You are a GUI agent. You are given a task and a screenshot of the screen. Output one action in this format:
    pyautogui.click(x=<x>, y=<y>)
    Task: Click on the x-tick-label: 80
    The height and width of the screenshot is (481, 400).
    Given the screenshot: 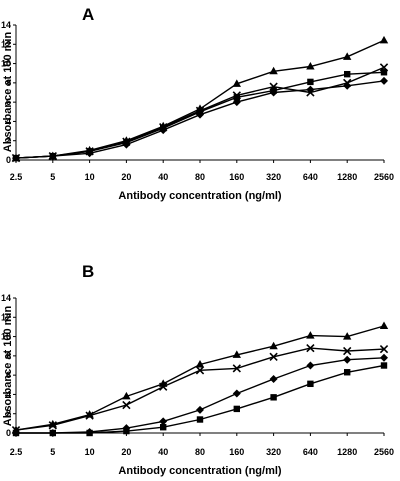 What is the action you would take?
    pyautogui.click(x=200, y=452)
    